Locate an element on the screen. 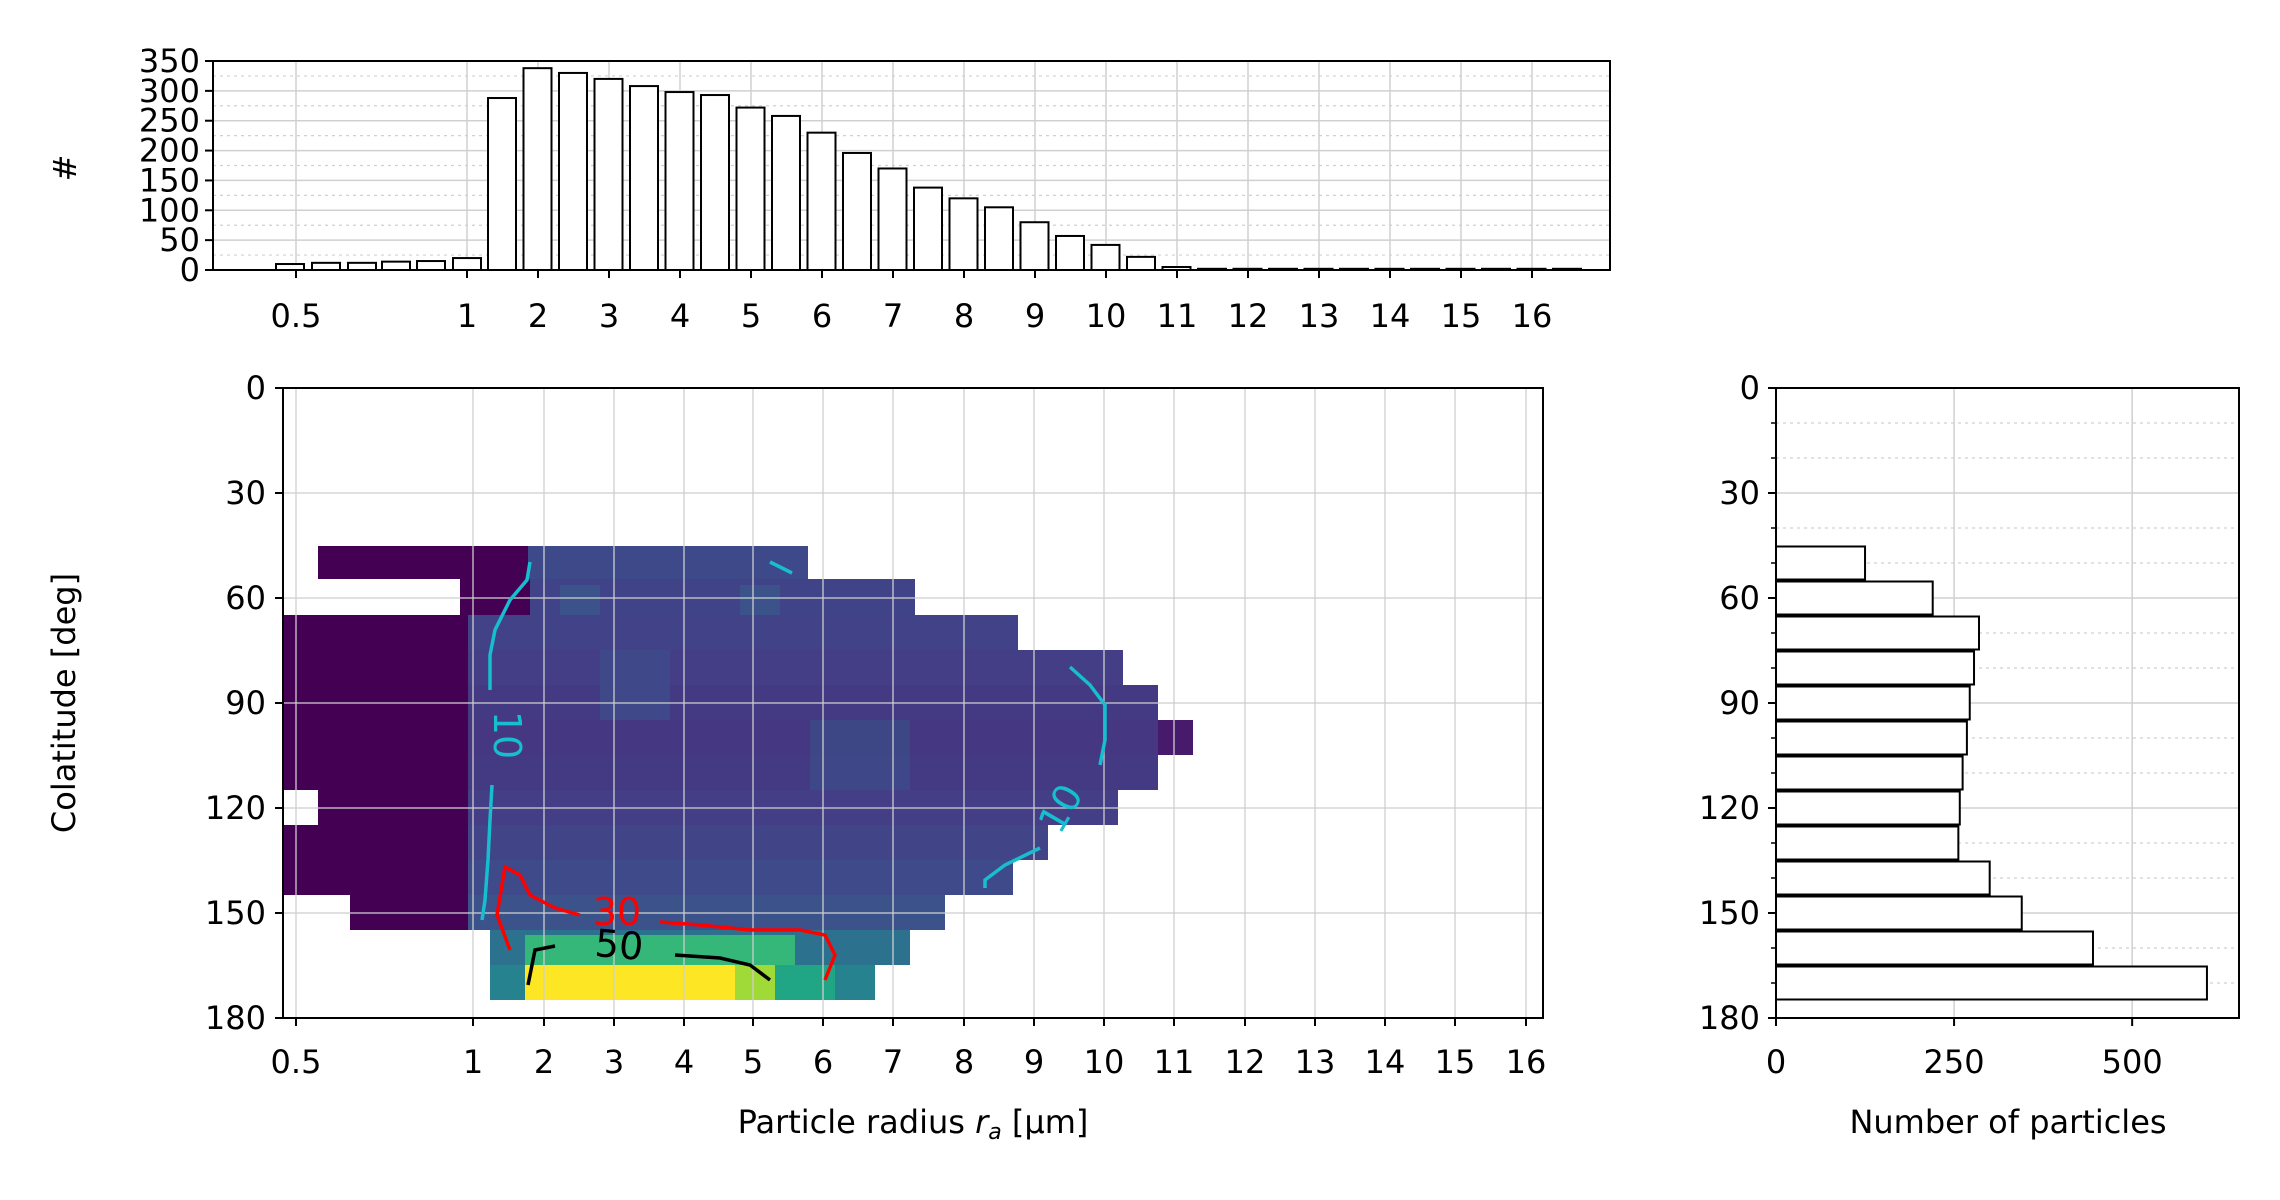  top-ytick-label: 0 is located at coordinates (190, 270).